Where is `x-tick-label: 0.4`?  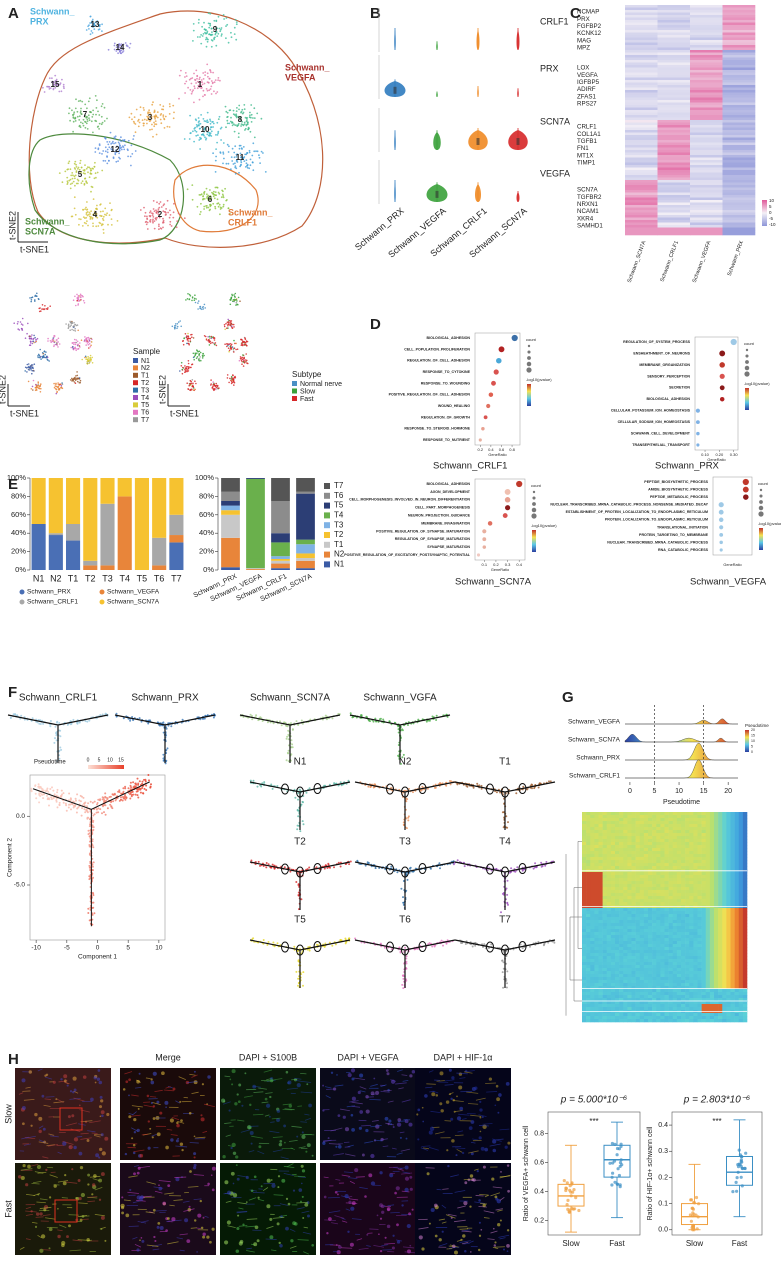
x-tick-label: 0.4 is located at coordinates (491, 449).